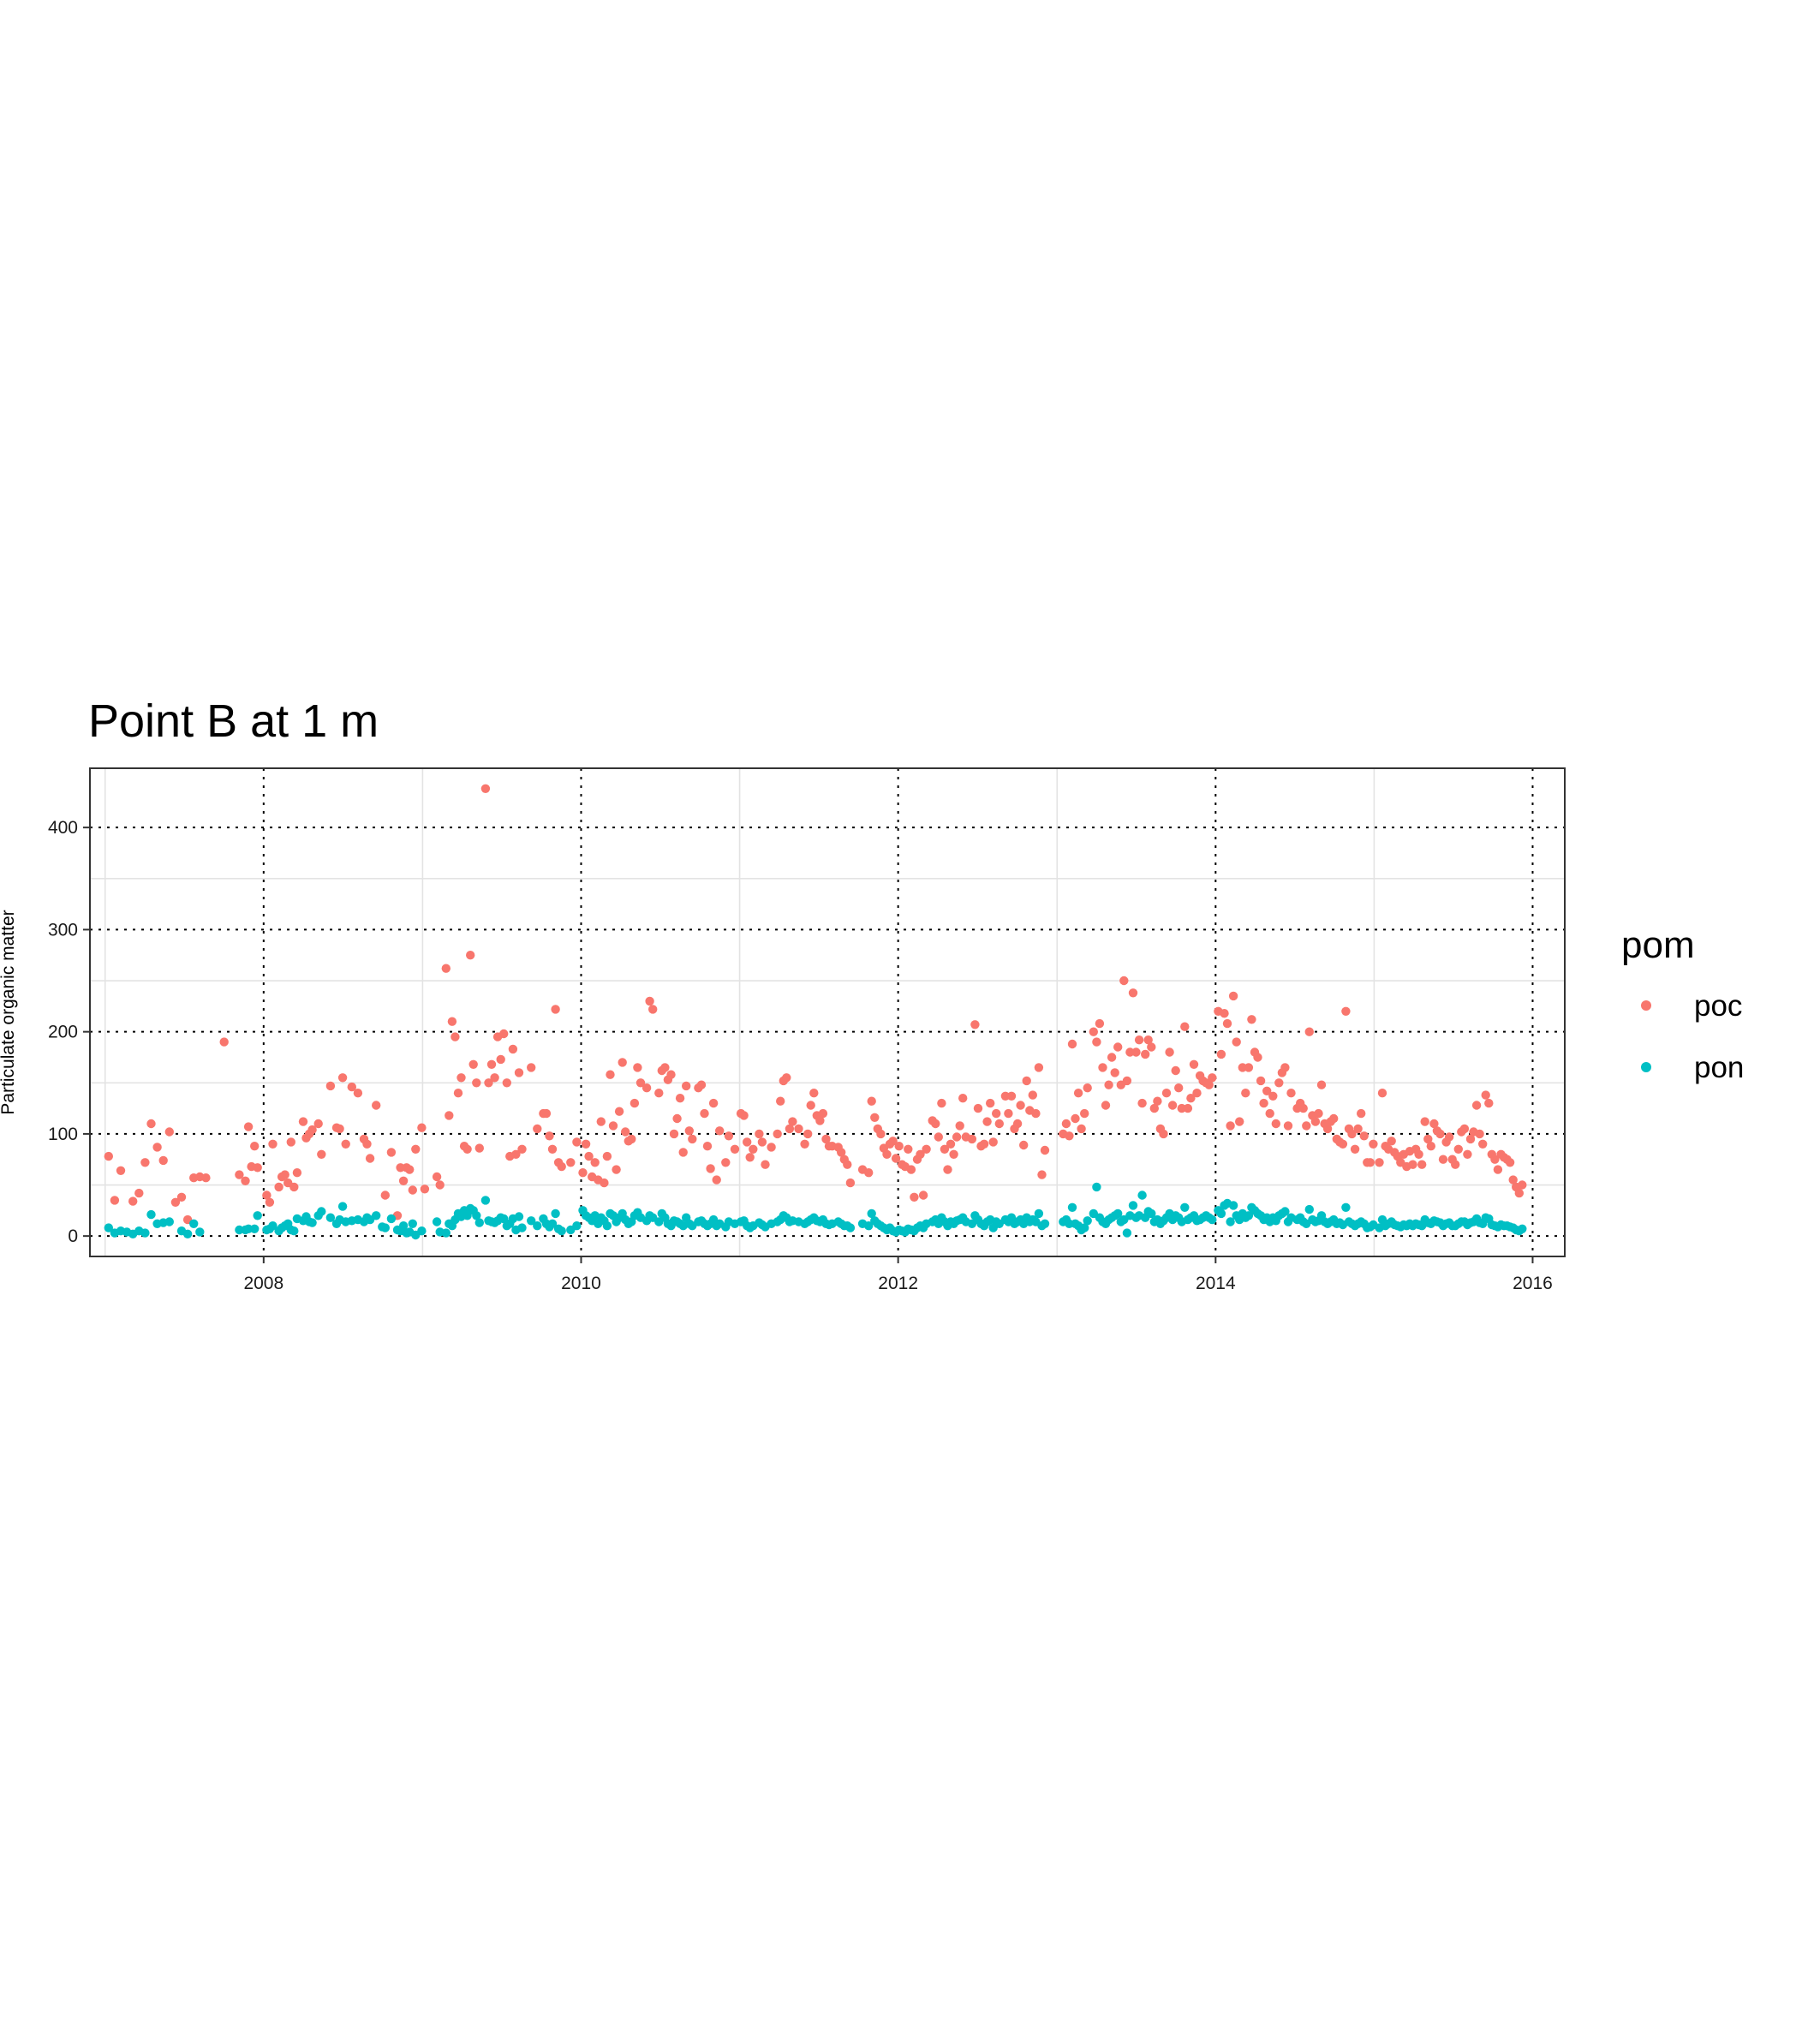 Image resolution: width=1820 pixels, height=2023 pixels. I want to click on y-axis: 0 100 200 300 400, so click(69, 1032).